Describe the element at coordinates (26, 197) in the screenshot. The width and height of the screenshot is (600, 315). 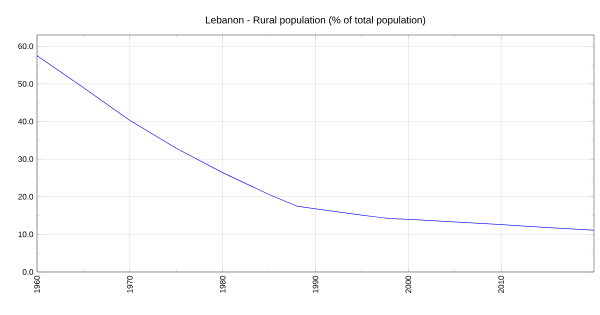
I see `y-tick-label: 20.0` at that location.